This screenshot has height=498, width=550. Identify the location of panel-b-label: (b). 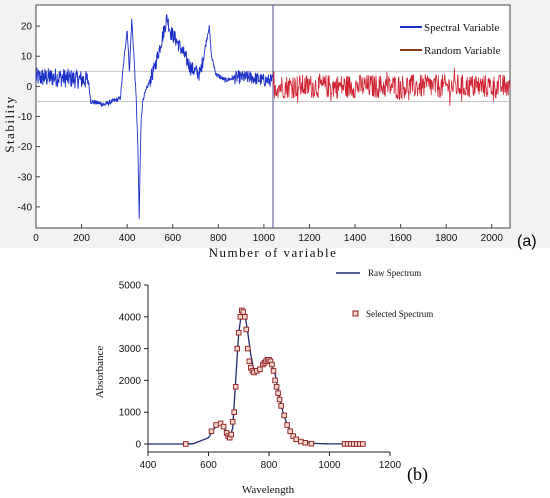
(417, 474).